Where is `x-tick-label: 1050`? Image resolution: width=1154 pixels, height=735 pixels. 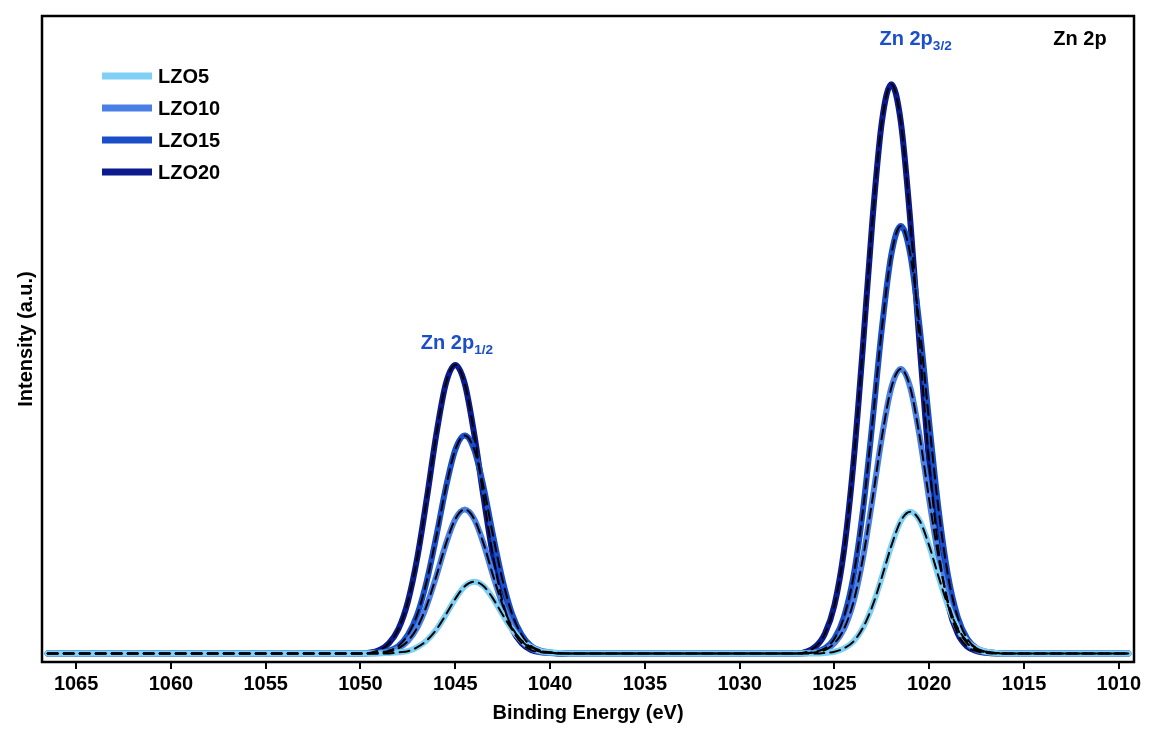 x-tick-label: 1050 is located at coordinates (360, 682).